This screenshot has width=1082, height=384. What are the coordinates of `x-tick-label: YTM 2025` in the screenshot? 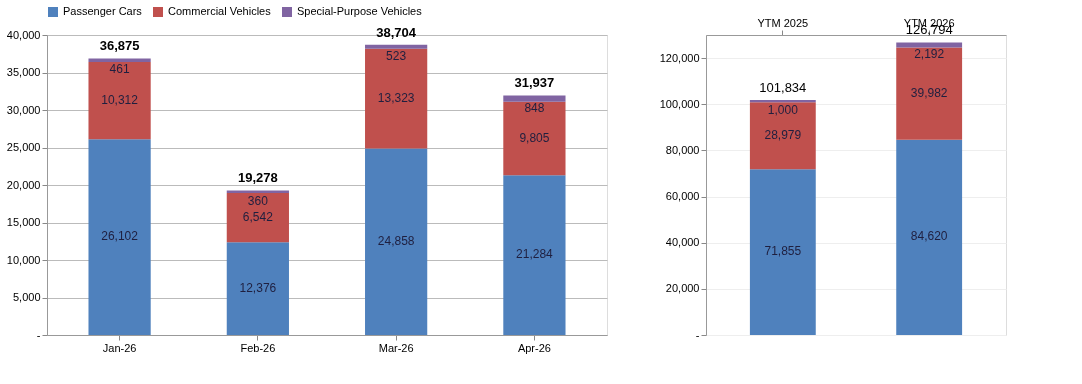 It's located at (783, 22).